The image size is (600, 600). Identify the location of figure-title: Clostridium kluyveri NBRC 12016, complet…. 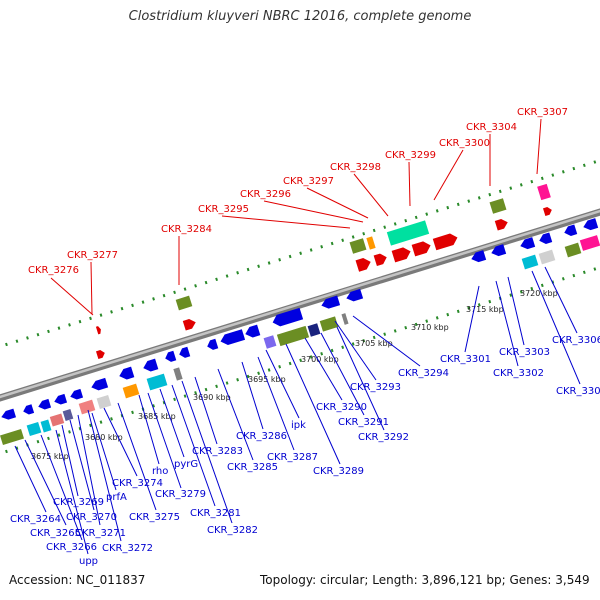
(300, 16).